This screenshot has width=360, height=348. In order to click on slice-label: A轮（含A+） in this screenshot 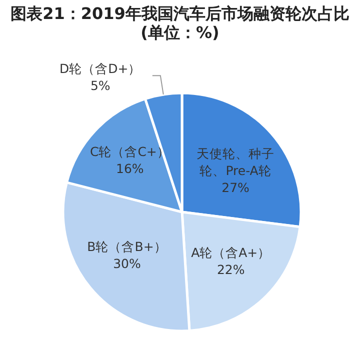, I will do `click(231, 253)`.